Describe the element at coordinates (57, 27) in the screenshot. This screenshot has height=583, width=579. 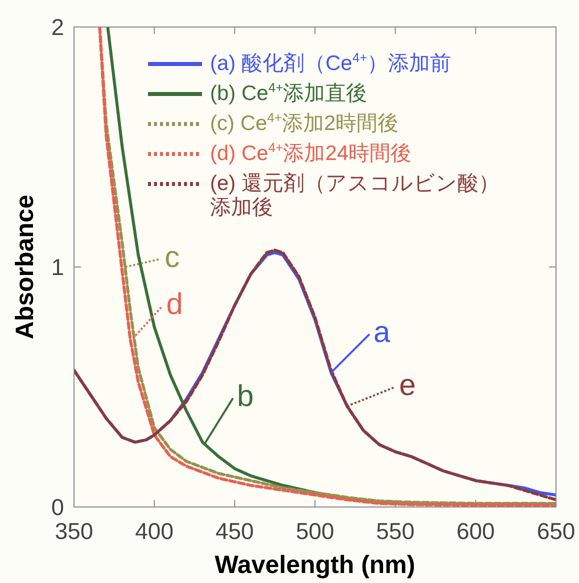
I see `y-tick-label: 2` at that location.